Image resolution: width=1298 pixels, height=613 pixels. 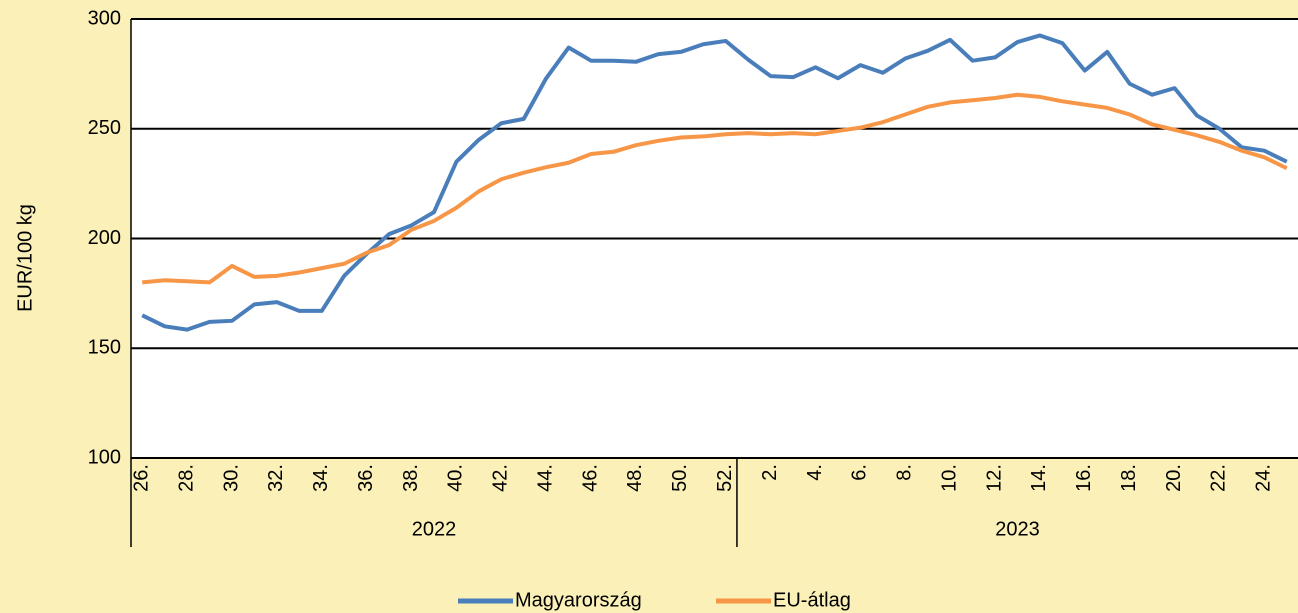 I want to click on y-tick-label: 250, so click(x=104, y=128).